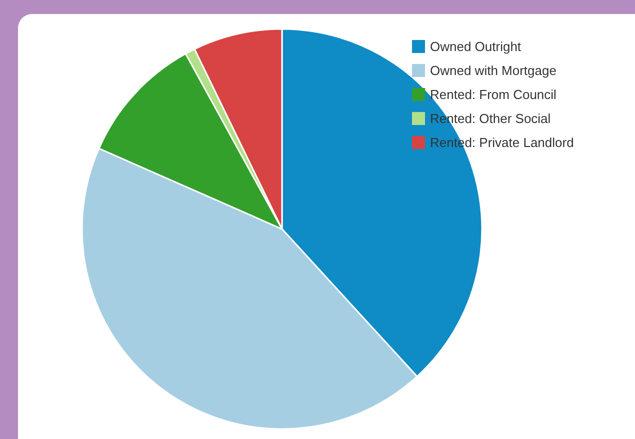 The height and width of the screenshot is (439, 635). Describe the element at coordinates (493, 70) in the screenshot. I see `legend-label: Owned with Mortgage` at that location.